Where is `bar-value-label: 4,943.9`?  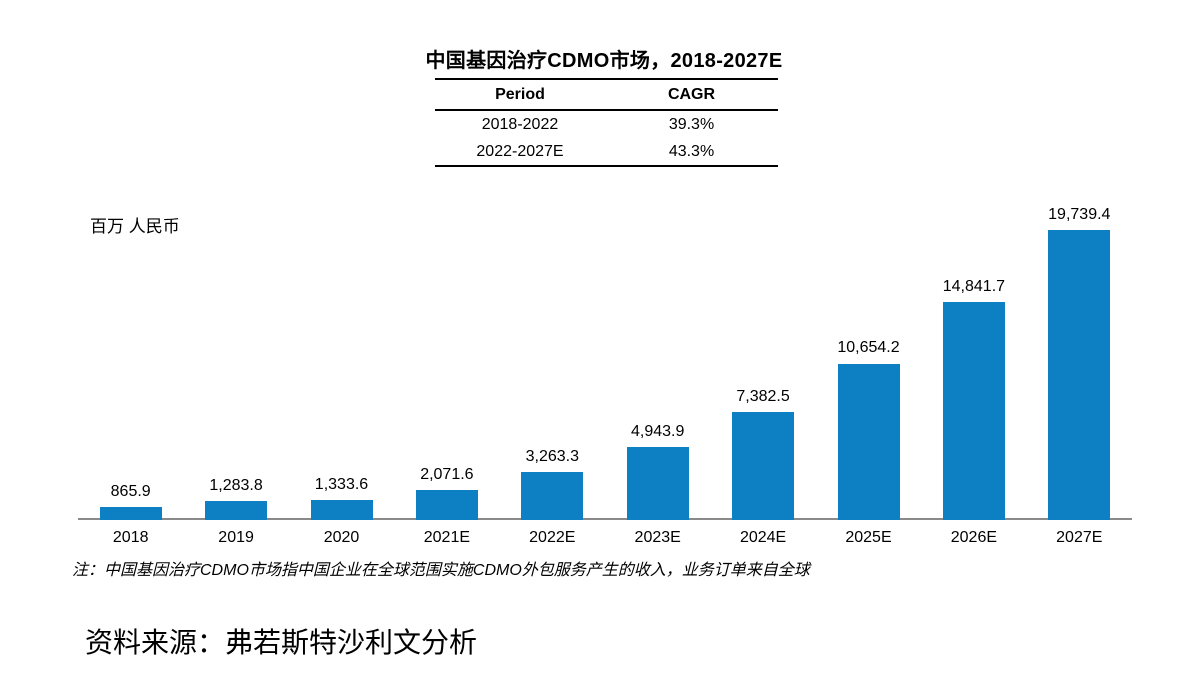 bar-value-label: 4,943.9 is located at coordinates (657, 432).